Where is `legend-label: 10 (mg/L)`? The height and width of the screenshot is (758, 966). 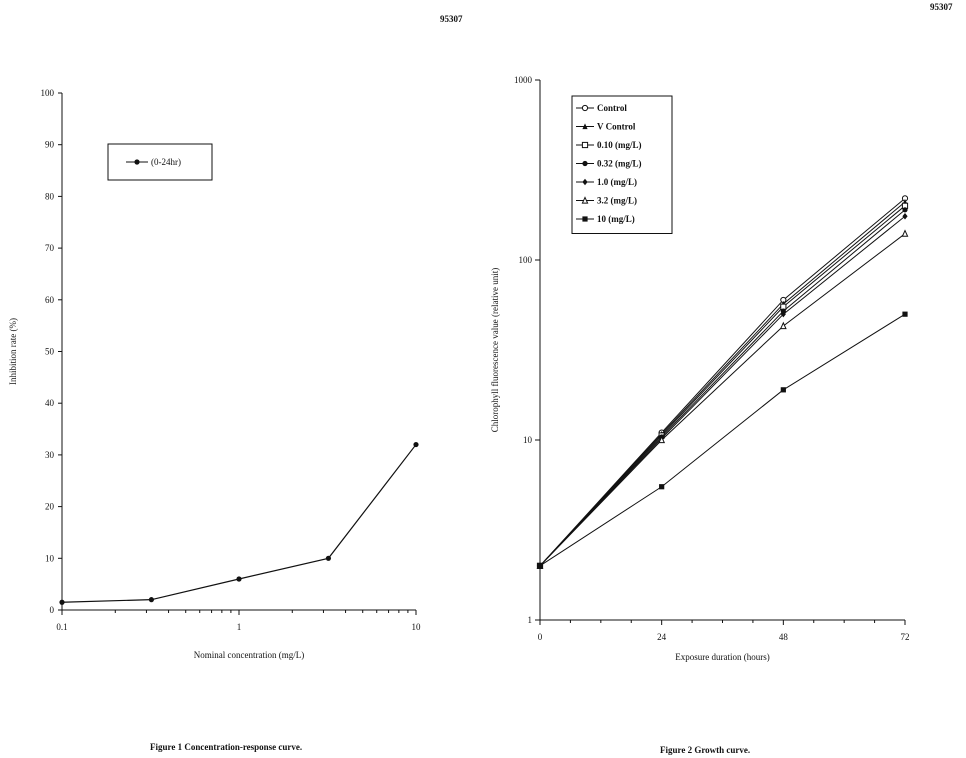 legend-label: 10 (mg/L) is located at coordinates (616, 219).